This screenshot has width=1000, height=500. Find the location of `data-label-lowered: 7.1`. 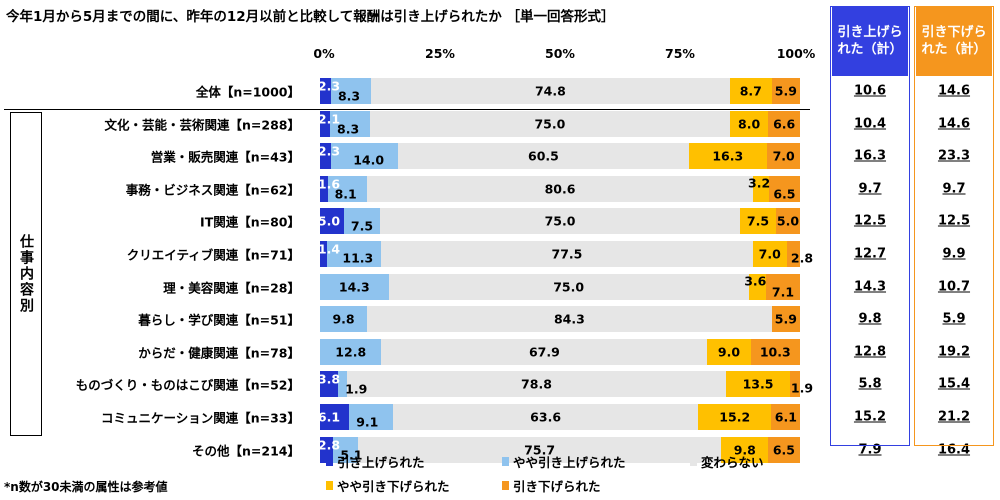

data-label-lowered: 7.1 is located at coordinates (783, 292).